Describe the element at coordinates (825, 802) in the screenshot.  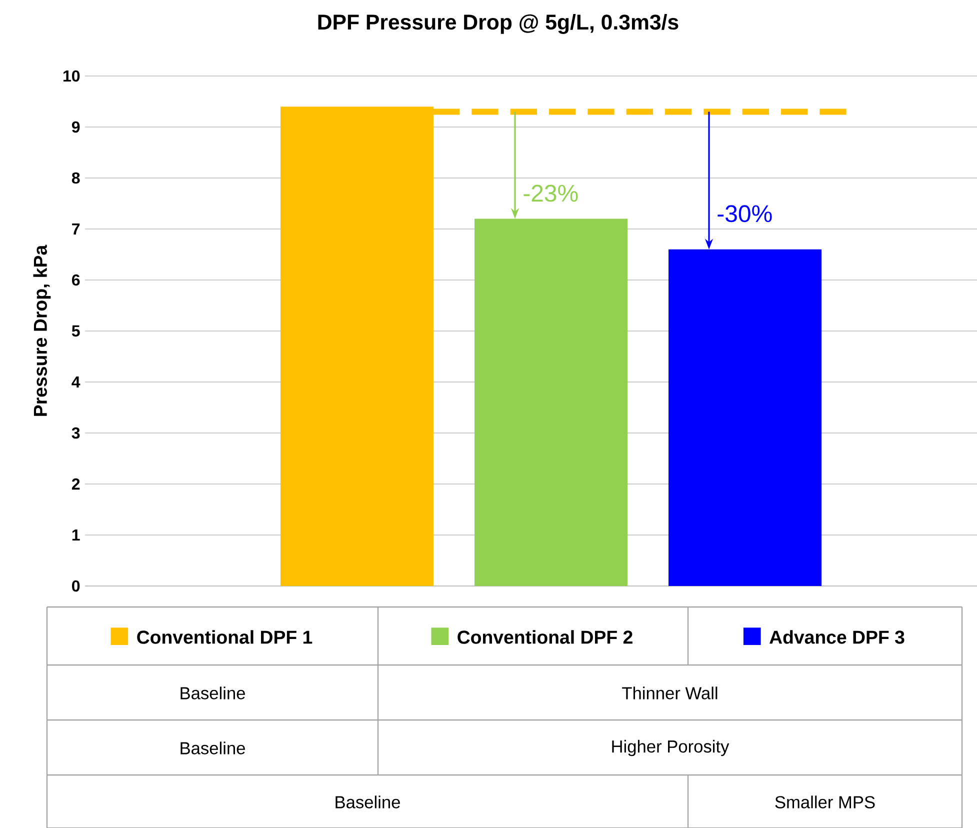
I see `text: Smaller MPS` at that location.